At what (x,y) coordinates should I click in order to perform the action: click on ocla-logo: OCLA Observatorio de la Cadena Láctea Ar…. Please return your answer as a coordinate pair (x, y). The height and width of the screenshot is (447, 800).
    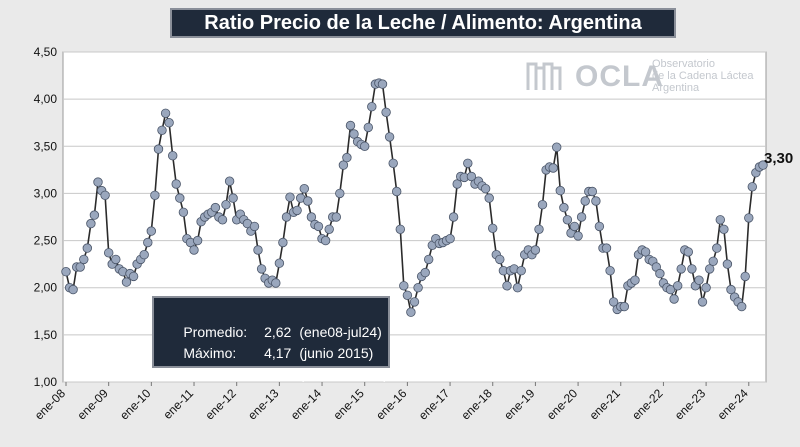
    Looking at the image, I should click on (645, 78).